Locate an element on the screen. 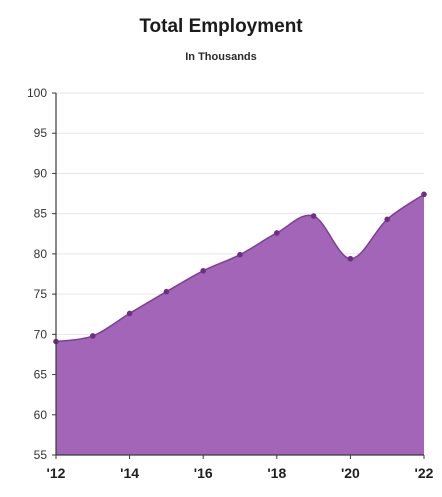  x-tick-label: '18 is located at coordinates (276, 473).